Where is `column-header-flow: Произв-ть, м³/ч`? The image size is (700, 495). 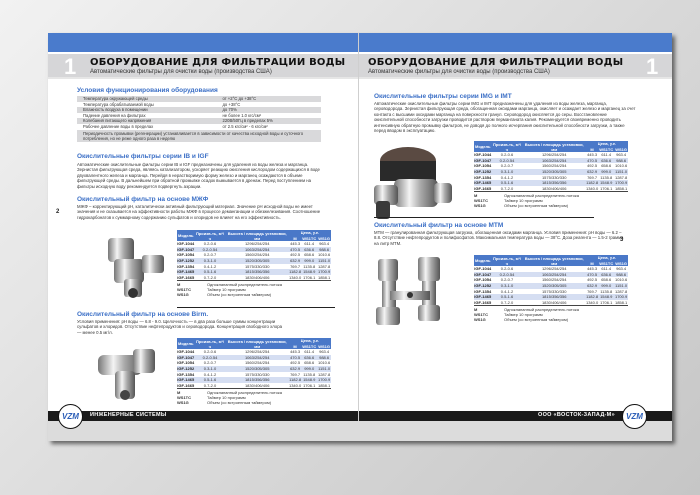 column-header-flow: Произв-ть, м³/ч is located at coordinates (507, 147).